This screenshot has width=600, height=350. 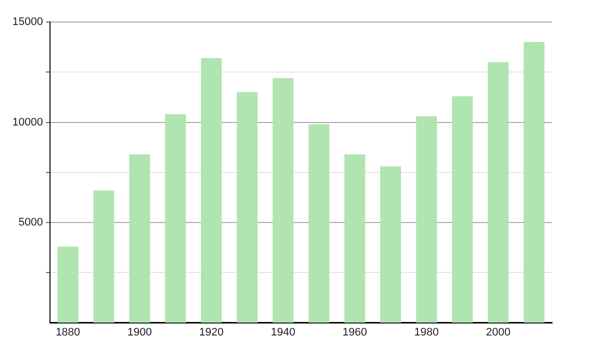 I want to click on x-tick-label: 1940, so click(x=283, y=332).